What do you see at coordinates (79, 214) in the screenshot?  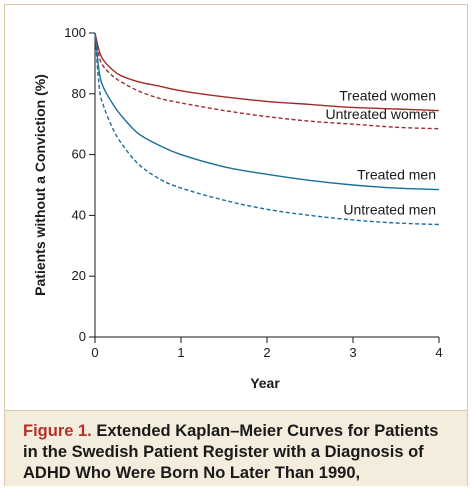 I see `y-tick-label: 40` at bounding box center [79, 214].